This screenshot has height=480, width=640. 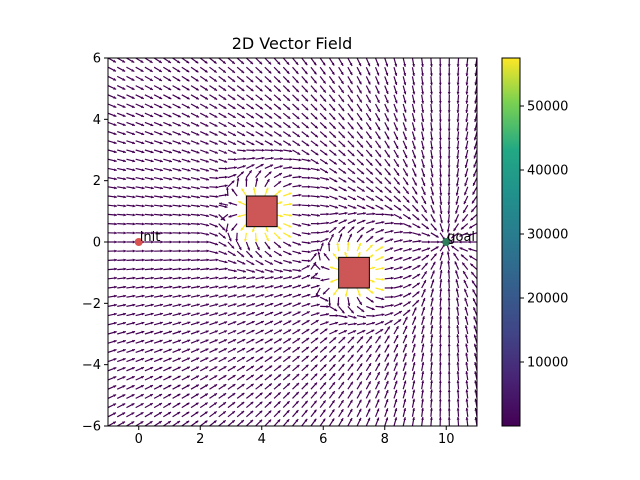 I want to click on y-tick-label: −6, so click(x=91, y=427).